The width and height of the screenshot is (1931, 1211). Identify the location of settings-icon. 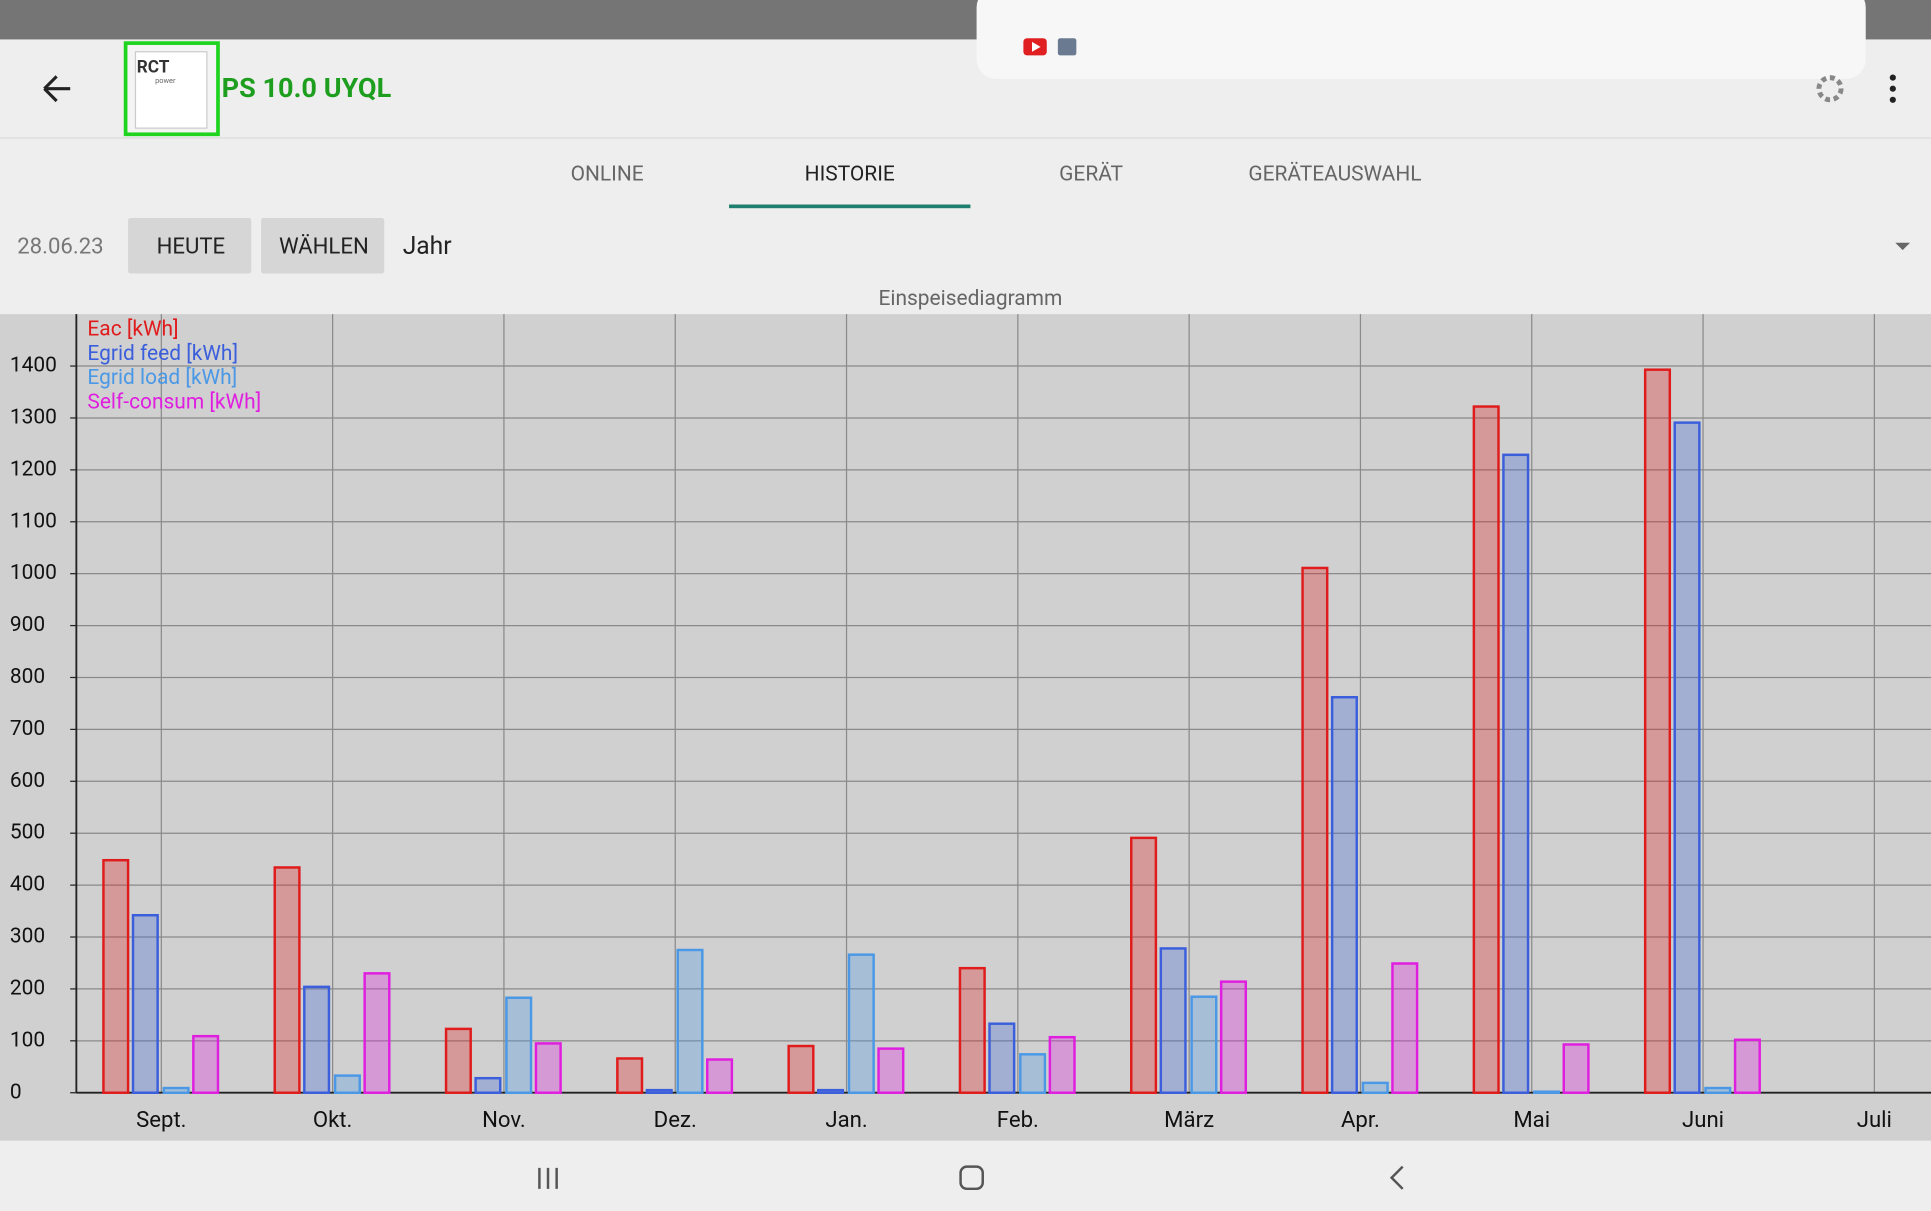
(1830, 89).